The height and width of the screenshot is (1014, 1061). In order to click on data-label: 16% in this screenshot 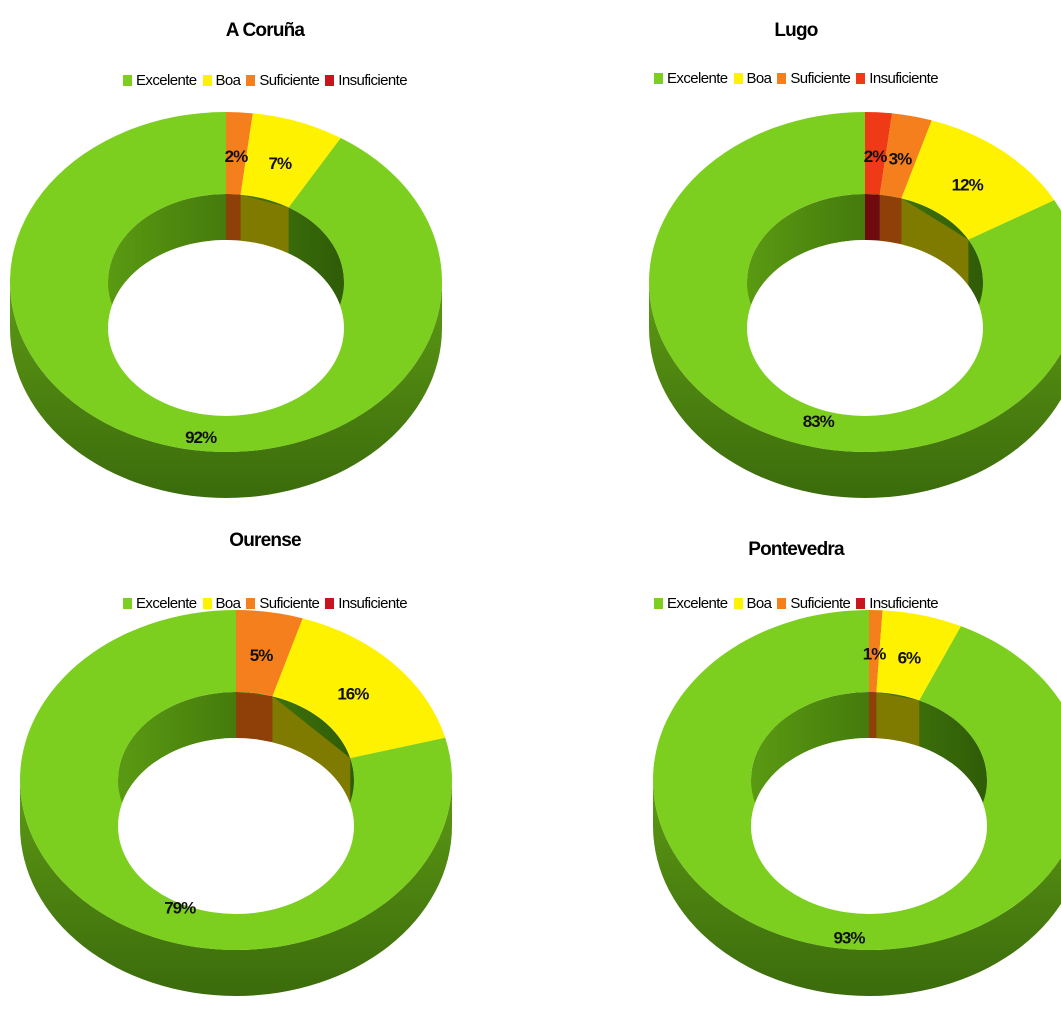, I will do `click(353, 693)`.